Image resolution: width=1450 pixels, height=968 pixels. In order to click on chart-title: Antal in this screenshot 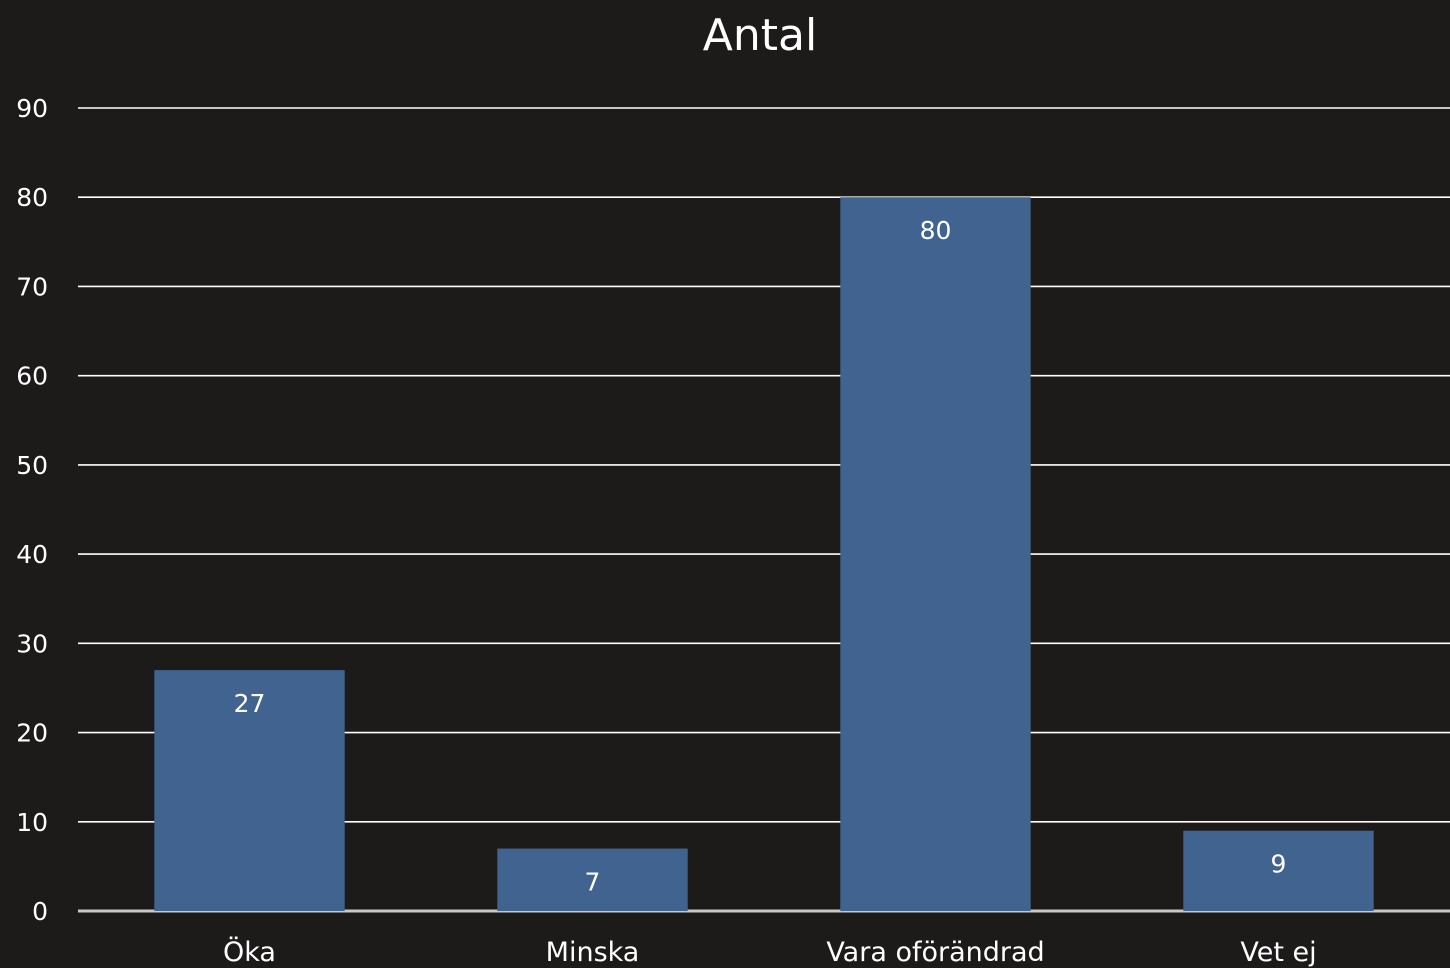, I will do `click(760, 35)`.